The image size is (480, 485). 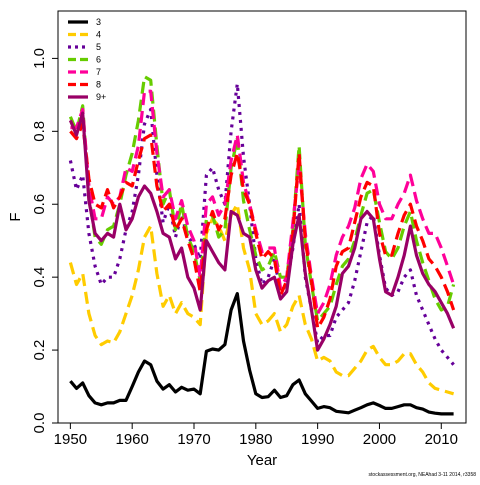 What do you see at coordinates (70, 439) in the screenshot?
I see `x-tick-label: 1950` at bounding box center [70, 439].